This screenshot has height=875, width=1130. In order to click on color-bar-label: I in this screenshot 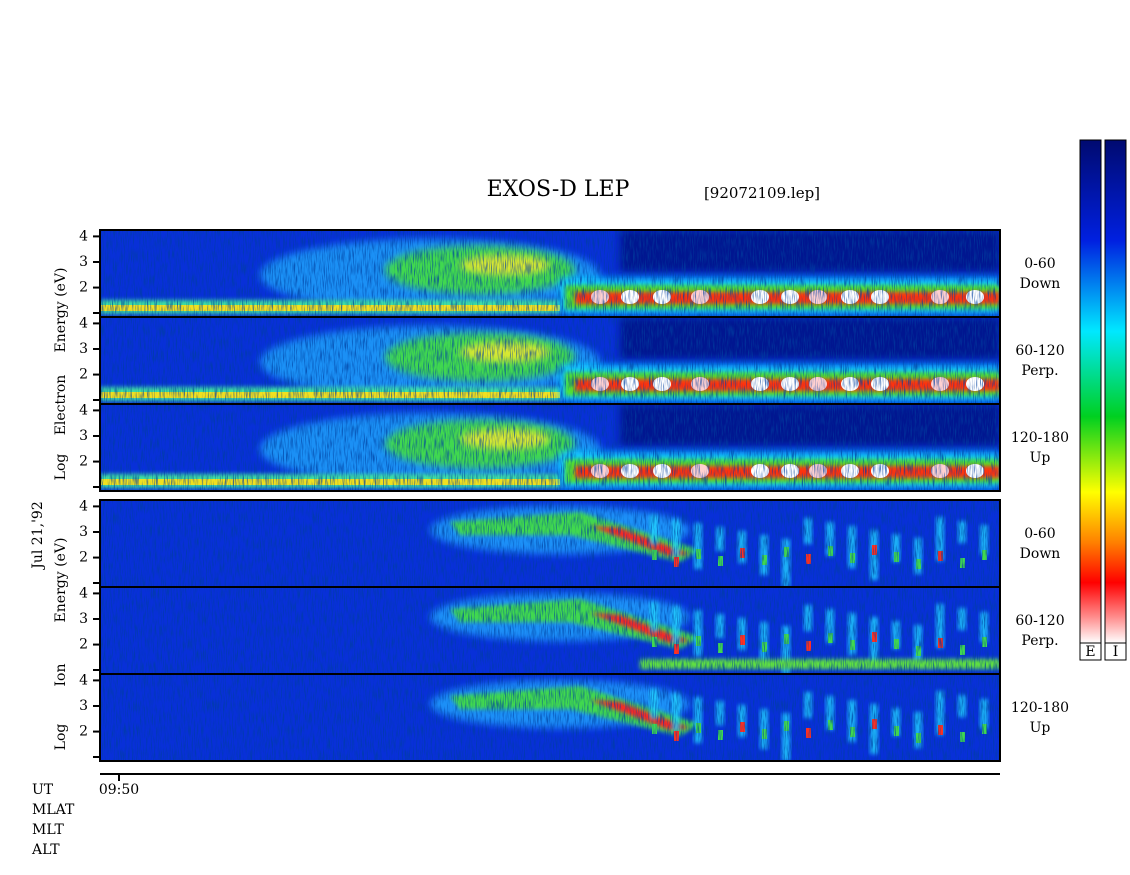, I will do `click(1116, 652)`.